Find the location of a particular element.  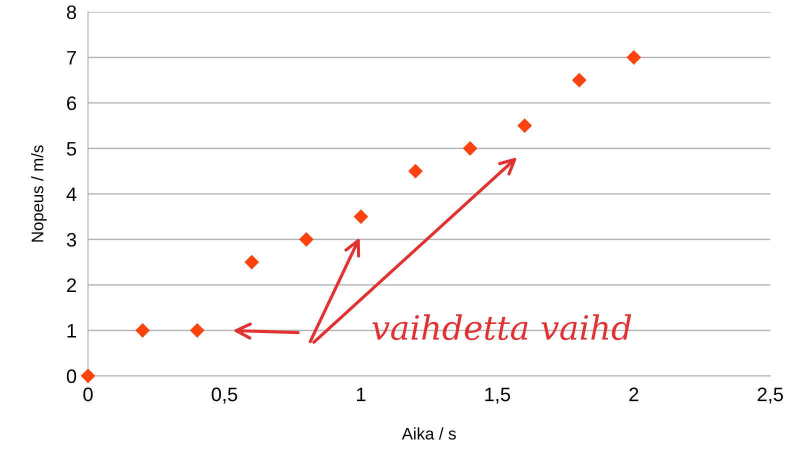

y-axis-title: Nopeus / m/s is located at coordinates (39, 193).